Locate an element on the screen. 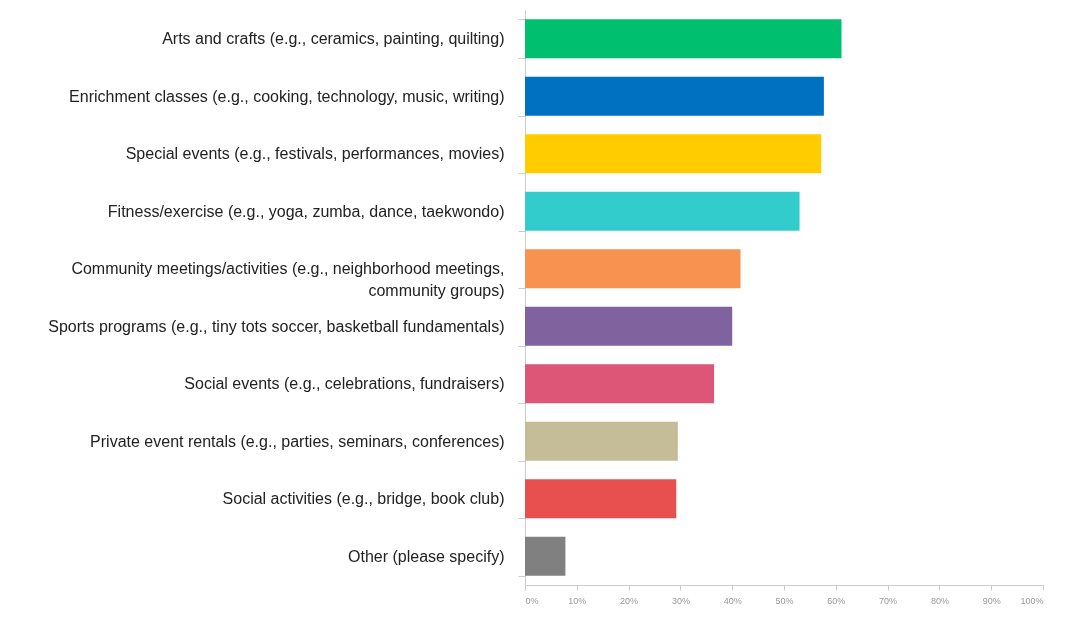 This screenshot has width=1070, height=618. x-tick-label: 20% is located at coordinates (629, 600).